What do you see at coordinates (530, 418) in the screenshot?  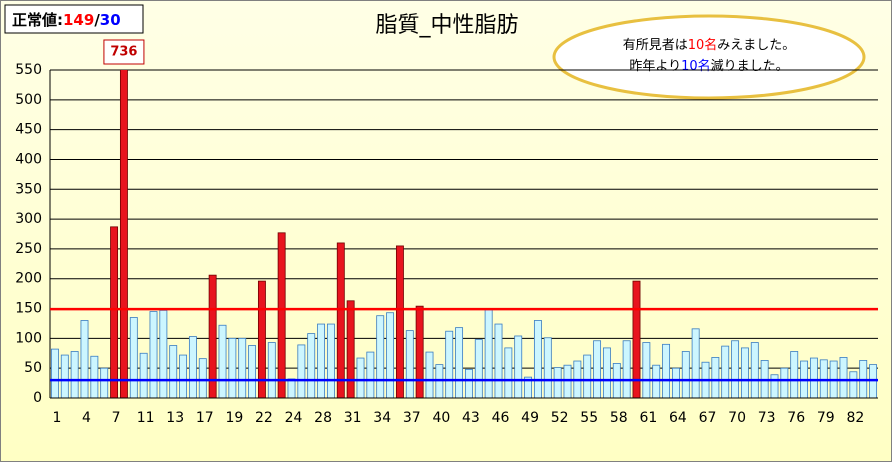 I see `x-tick-label: 49` at bounding box center [530, 418].